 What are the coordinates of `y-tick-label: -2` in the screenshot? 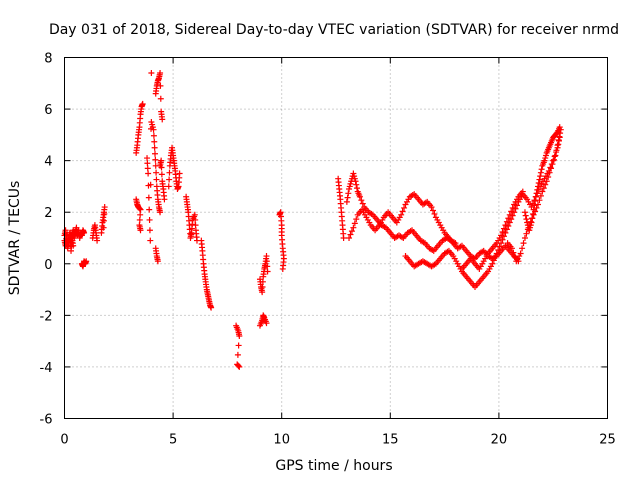 It's located at (46, 316).